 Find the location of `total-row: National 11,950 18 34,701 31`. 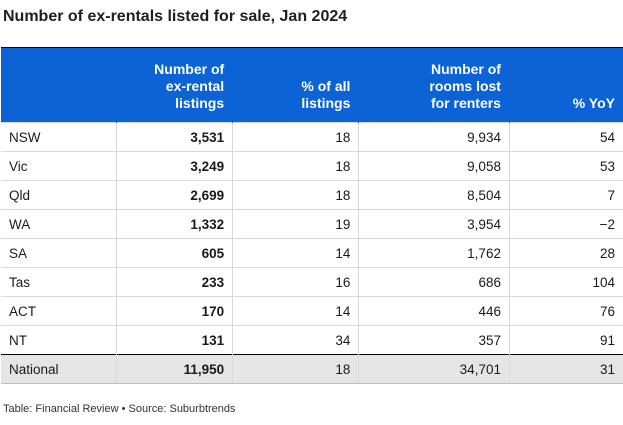

total-row: National 11,950 18 34,701 31 is located at coordinates (312, 369).